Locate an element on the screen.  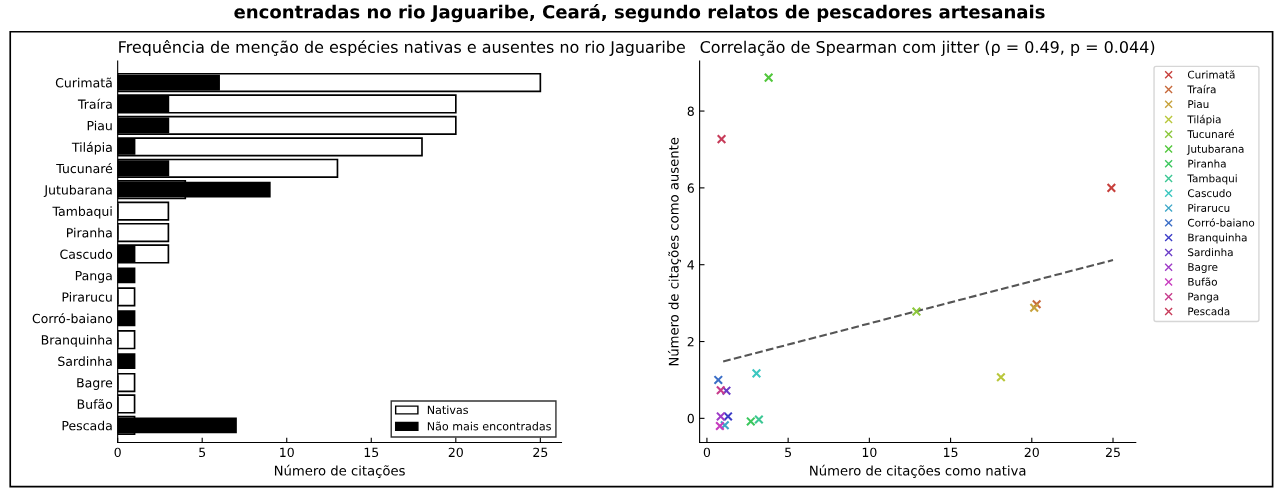
legend-label: Branquinha is located at coordinates (1217, 238).